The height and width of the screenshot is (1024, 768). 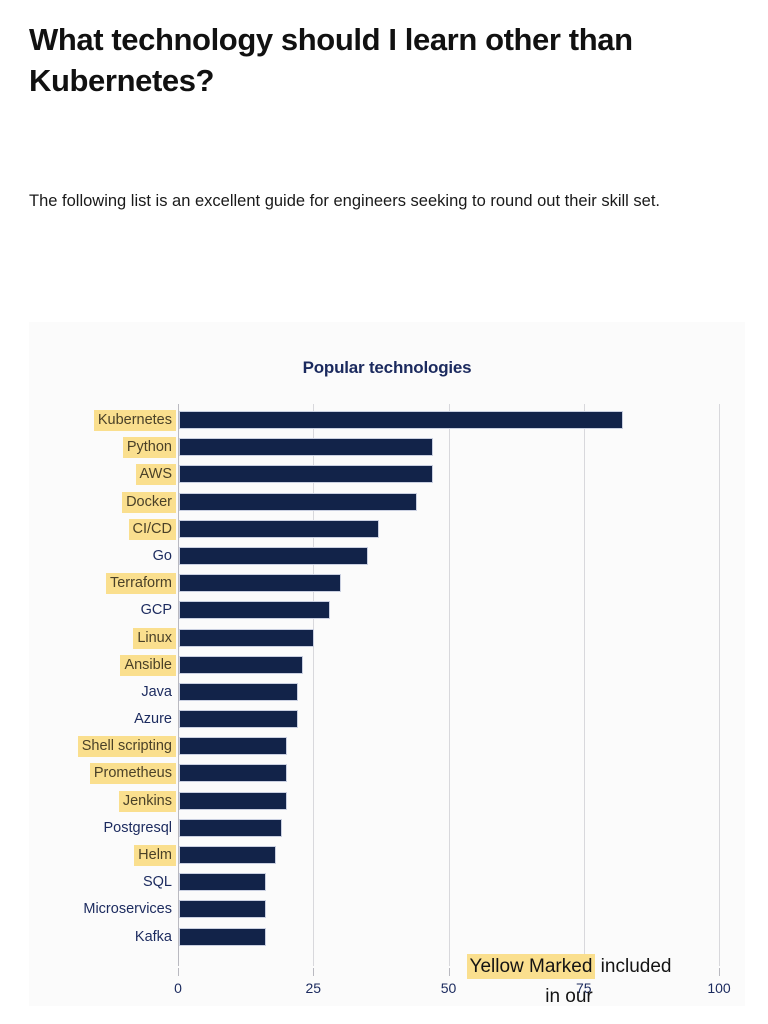 I want to click on bar-label-ansible: Ansible, so click(x=148, y=665).